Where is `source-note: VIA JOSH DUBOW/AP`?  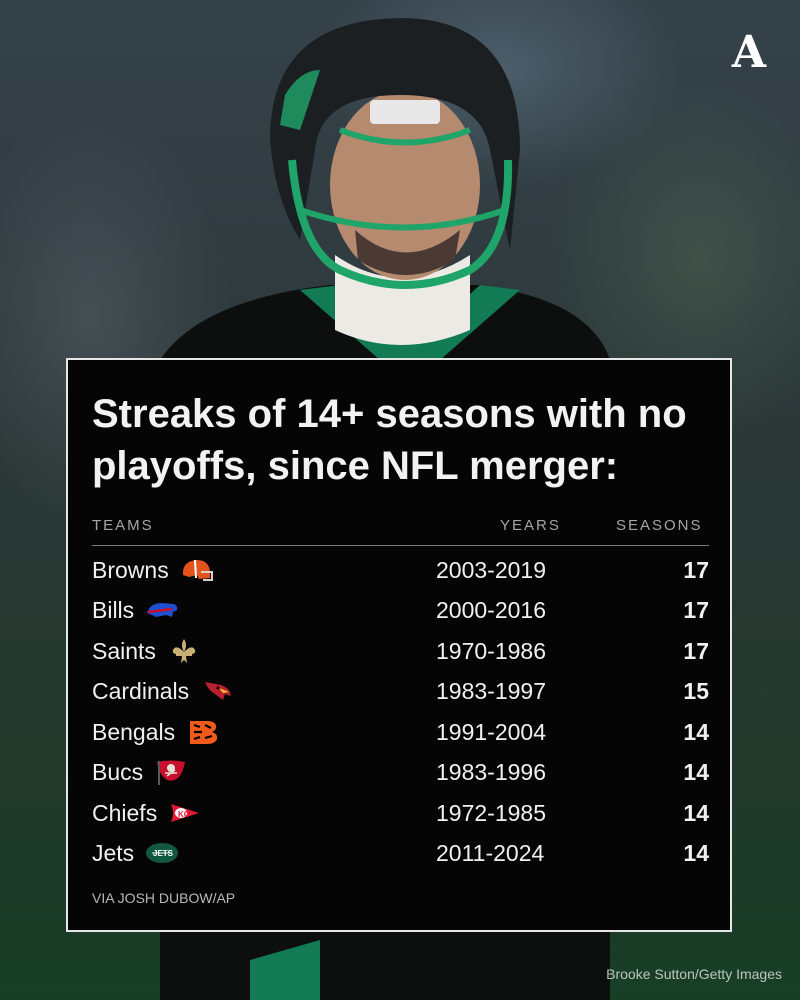 source-note: VIA JOSH DUBOW/AP is located at coordinates (164, 898).